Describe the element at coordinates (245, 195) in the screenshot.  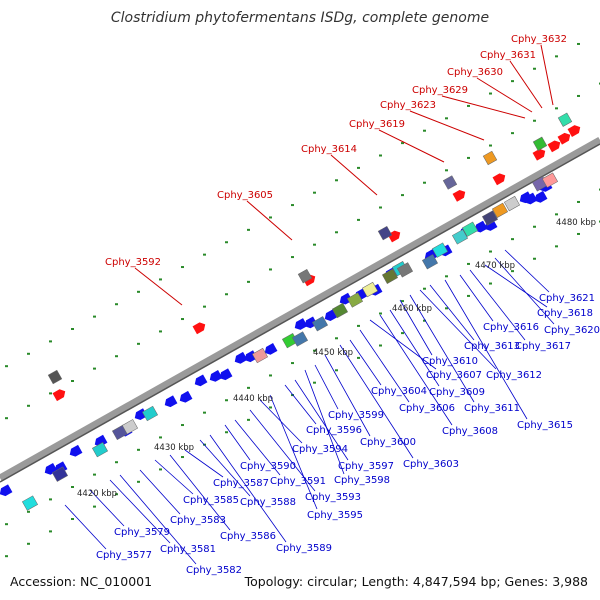
I see `gene-label-top: Cphy_3605` at that location.